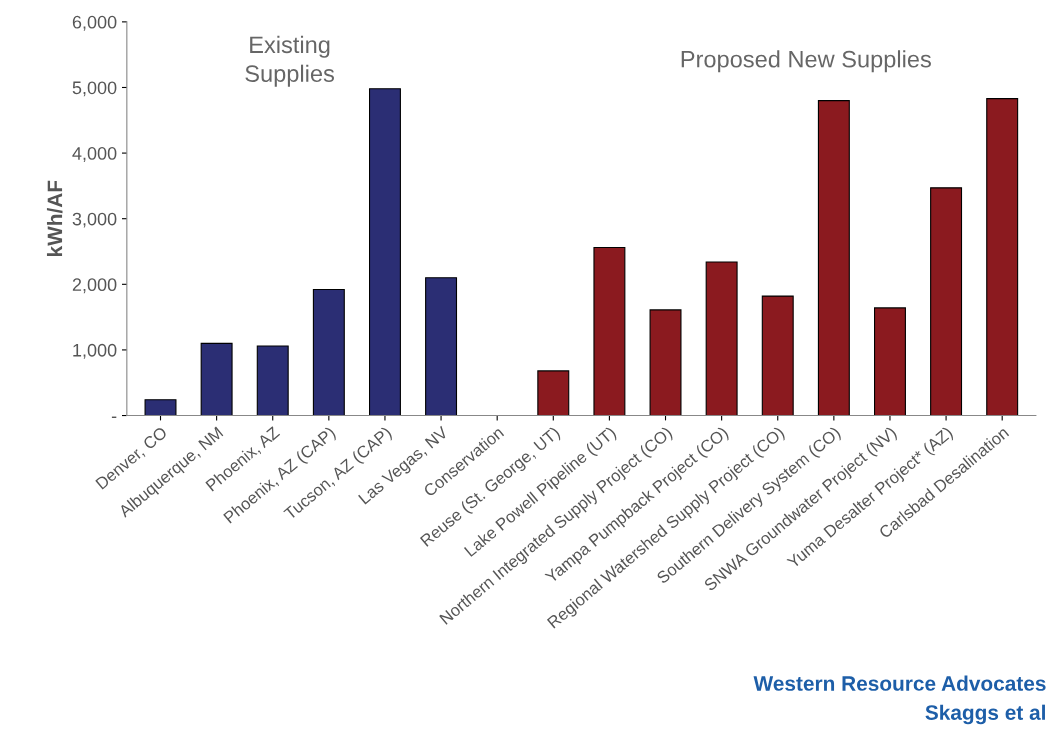 This screenshot has width=1057, height=729. I want to click on annotation: Existing Supplies, so click(289, 61).